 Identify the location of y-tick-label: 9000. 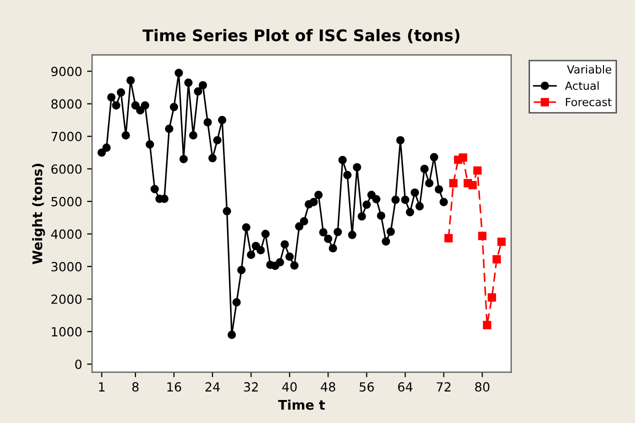
(66, 71).